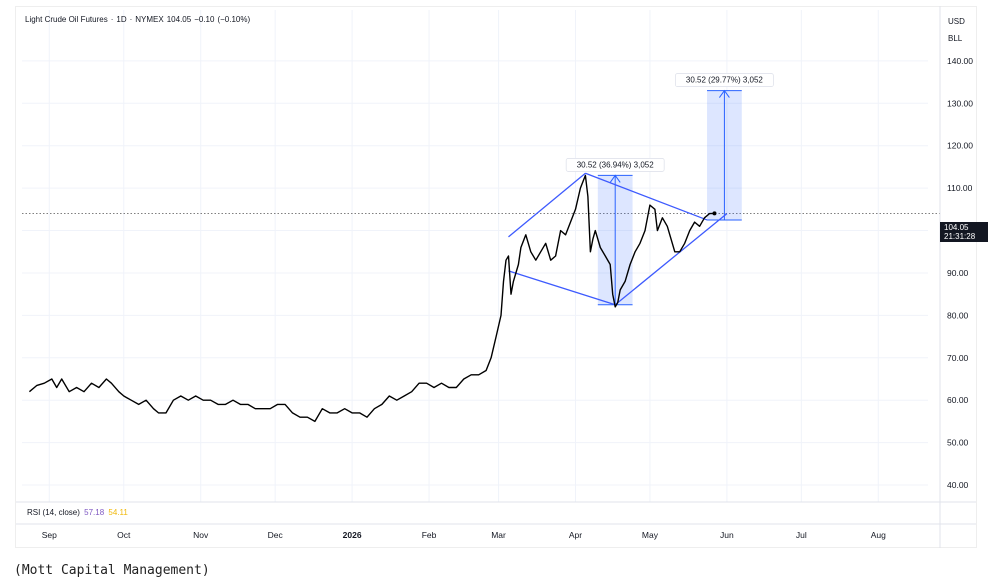  Describe the element at coordinates (958, 358) in the screenshot. I see `y-tick-label-3: 70.00` at that location.